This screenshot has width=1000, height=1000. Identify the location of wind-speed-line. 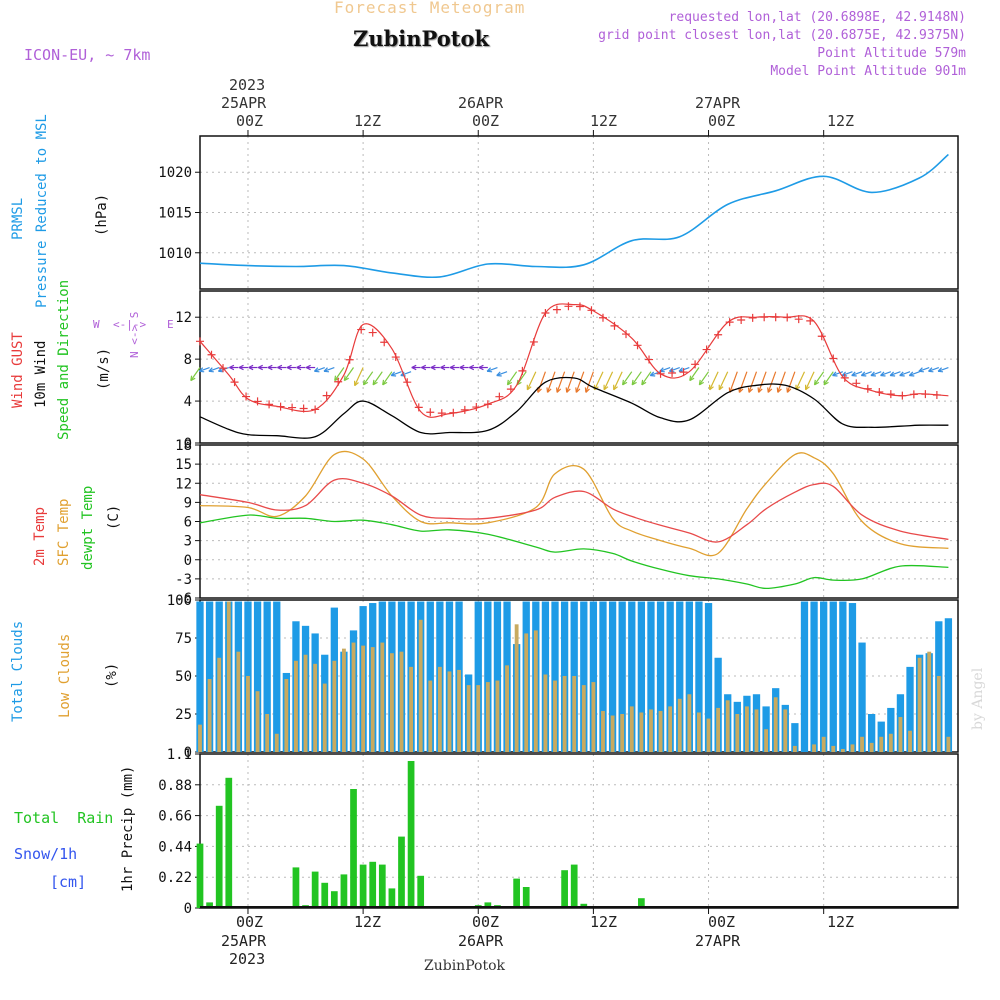
(574, 407).